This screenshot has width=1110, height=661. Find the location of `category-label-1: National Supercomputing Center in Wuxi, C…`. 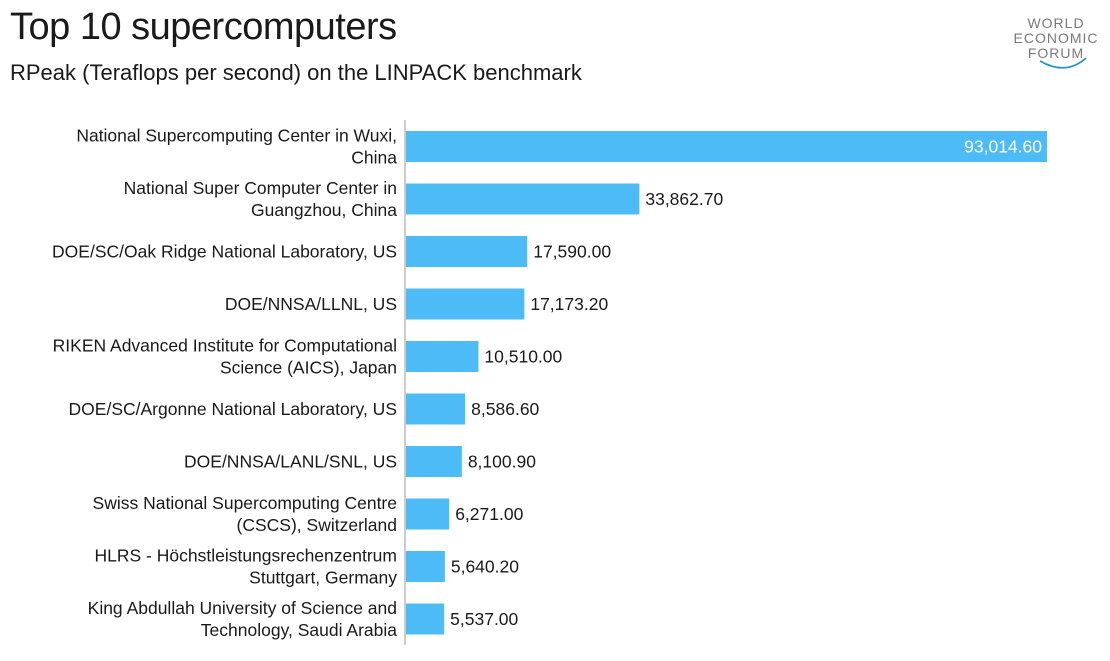

category-label-1: National Supercomputing Center in Wuxi, C… is located at coordinates (236, 147).